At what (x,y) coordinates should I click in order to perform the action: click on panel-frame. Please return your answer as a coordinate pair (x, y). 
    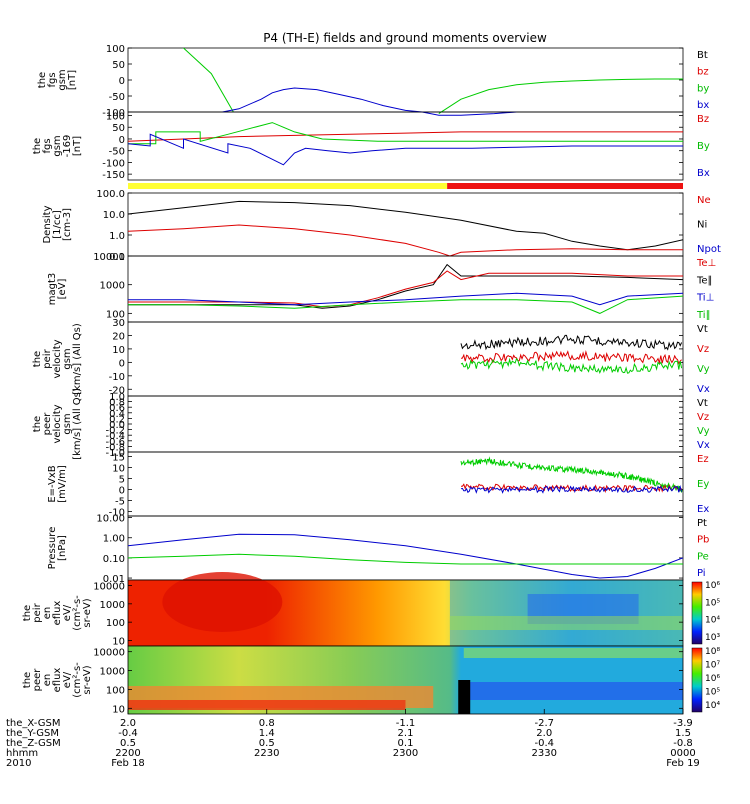
    Looking at the image, I should click on (405, 359).